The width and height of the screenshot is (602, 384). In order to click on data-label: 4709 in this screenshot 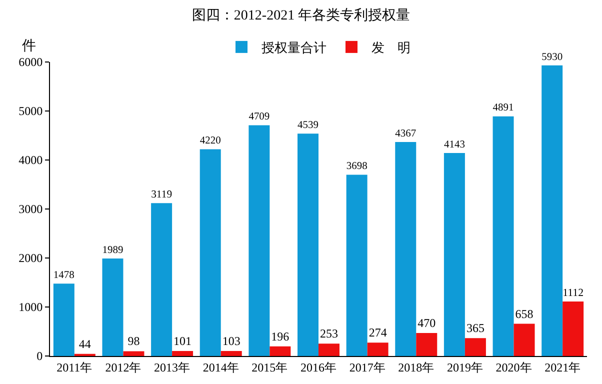, I will do `click(259, 117)`.